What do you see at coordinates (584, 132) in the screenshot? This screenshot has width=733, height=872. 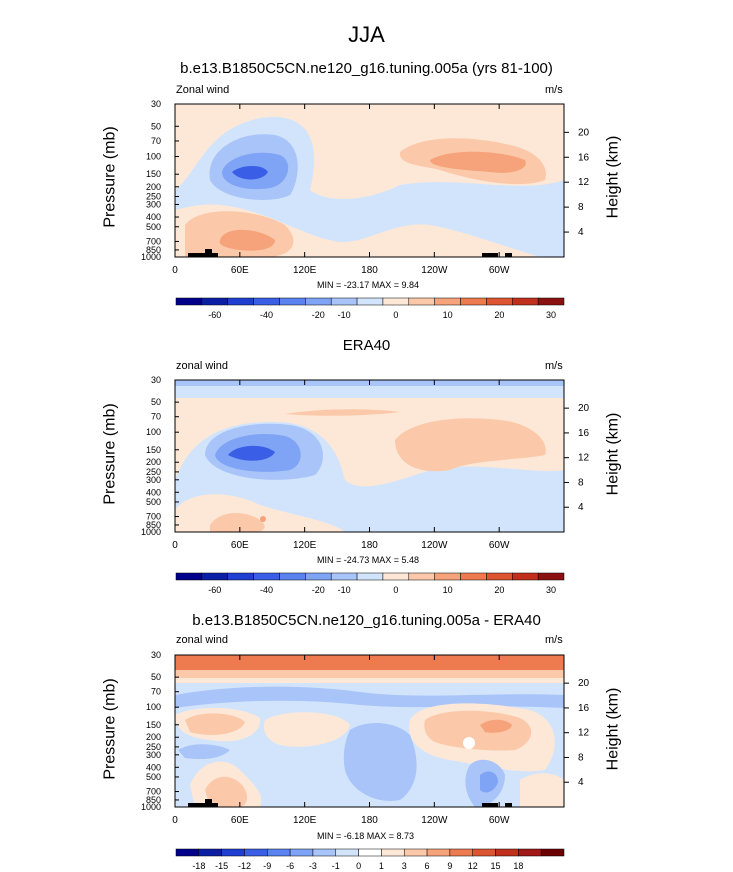 I see `y-right-tick-label: 20` at bounding box center [584, 132].